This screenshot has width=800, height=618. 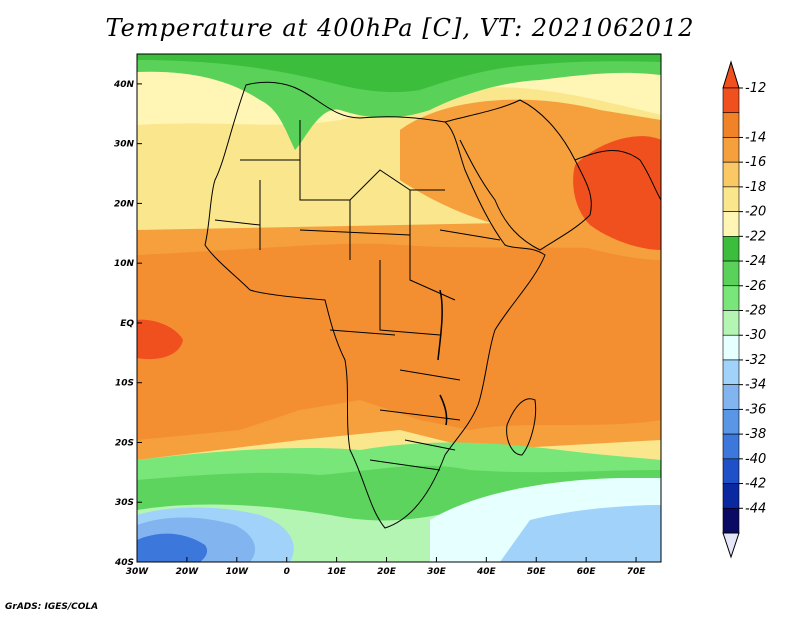 What do you see at coordinates (755, 484) in the screenshot?
I see `colorbar-label: -42` at bounding box center [755, 484].